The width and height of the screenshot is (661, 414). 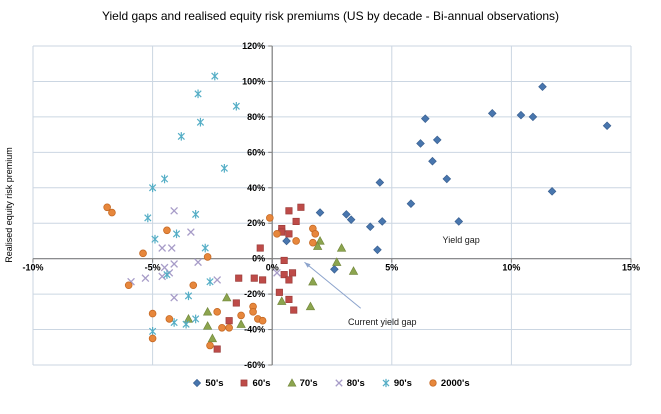 I want to click on series-2000s, so click(x=211, y=276).